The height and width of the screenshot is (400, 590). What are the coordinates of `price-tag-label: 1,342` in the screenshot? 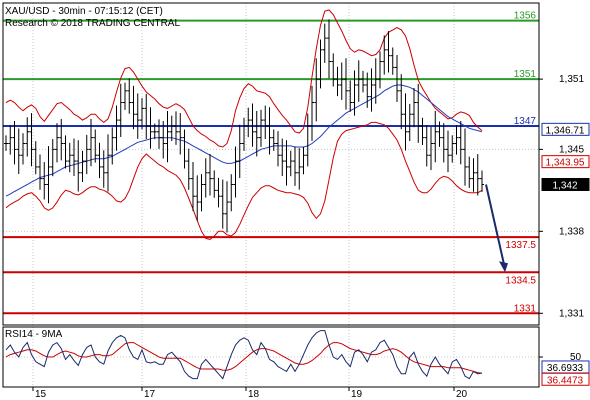 It's located at (564, 185).